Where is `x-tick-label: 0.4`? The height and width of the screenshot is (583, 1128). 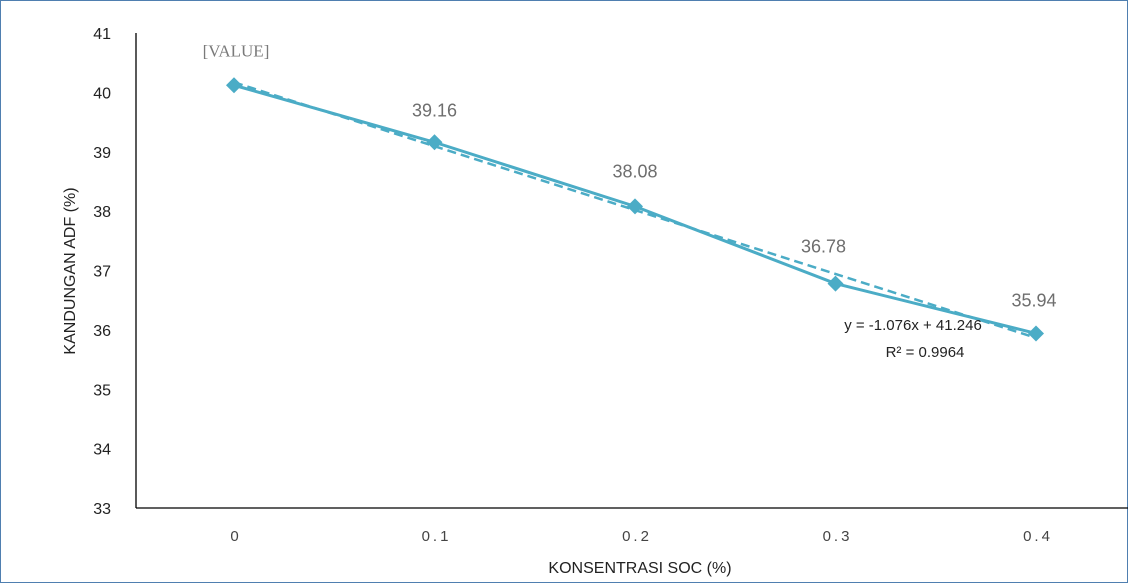
x-tick-label: 0.4 is located at coordinates (1038, 536).